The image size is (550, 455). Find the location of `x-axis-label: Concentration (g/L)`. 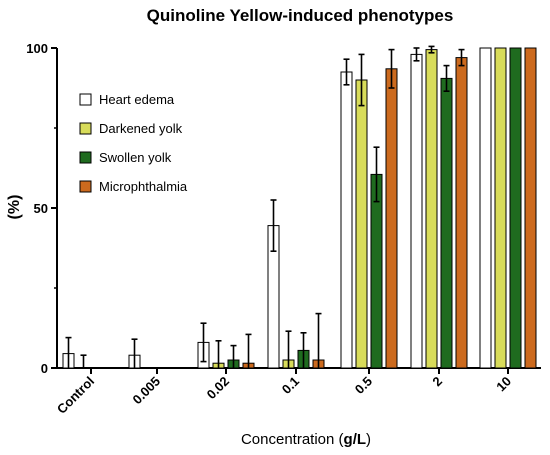

x-axis-label: Concentration (g/L) is located at coordinates (306, 439).